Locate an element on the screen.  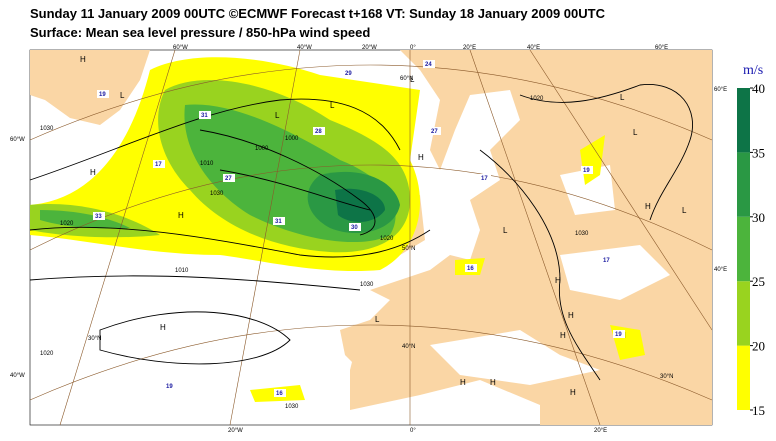
unit: m/s is located at coordinates (753, 70).